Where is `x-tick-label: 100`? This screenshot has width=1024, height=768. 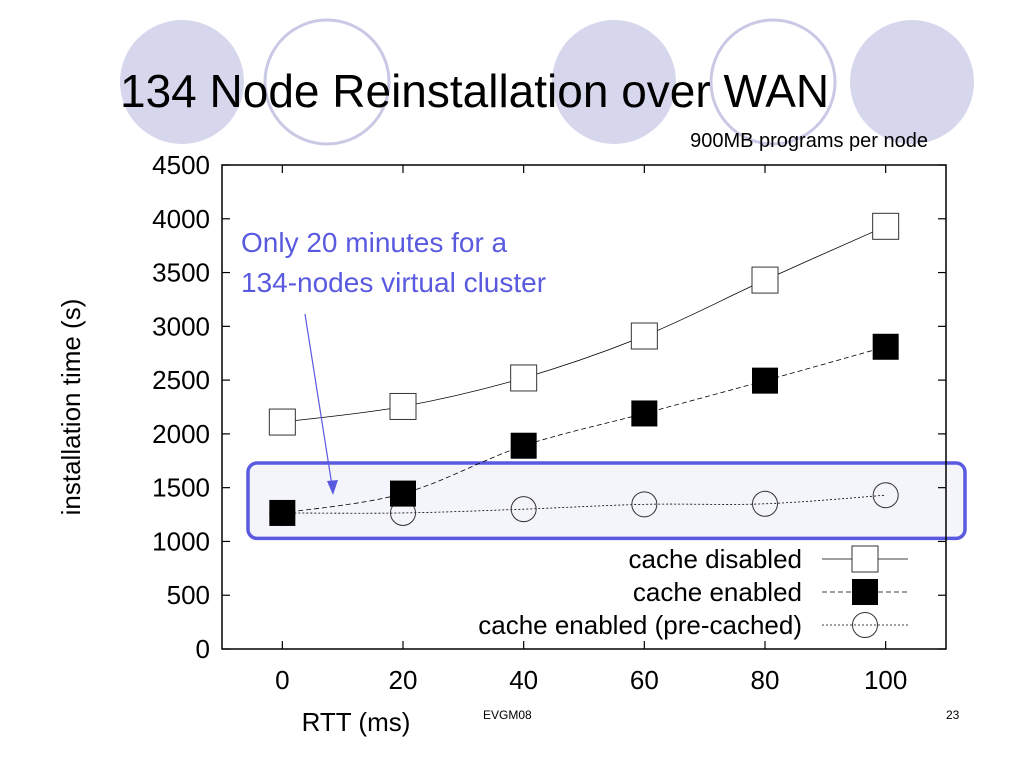 x-tick-label: 100 is located at coordinates (885, 680).